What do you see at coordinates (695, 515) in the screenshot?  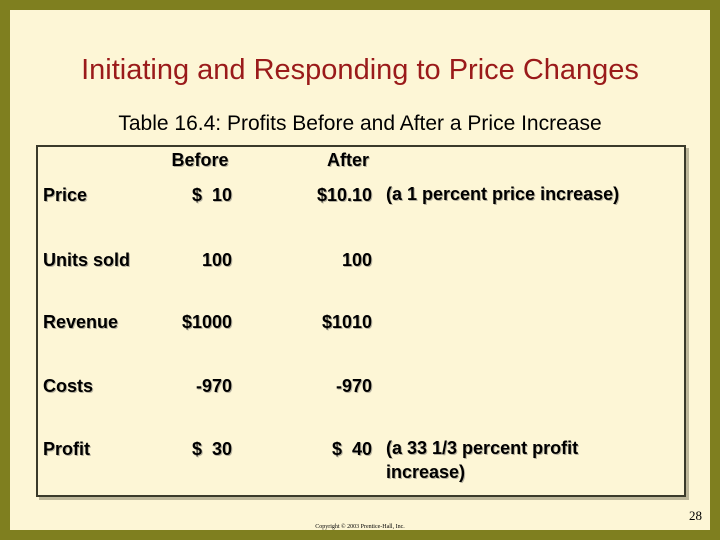 I see `page-number: 28` at bounding box center [695, 515].